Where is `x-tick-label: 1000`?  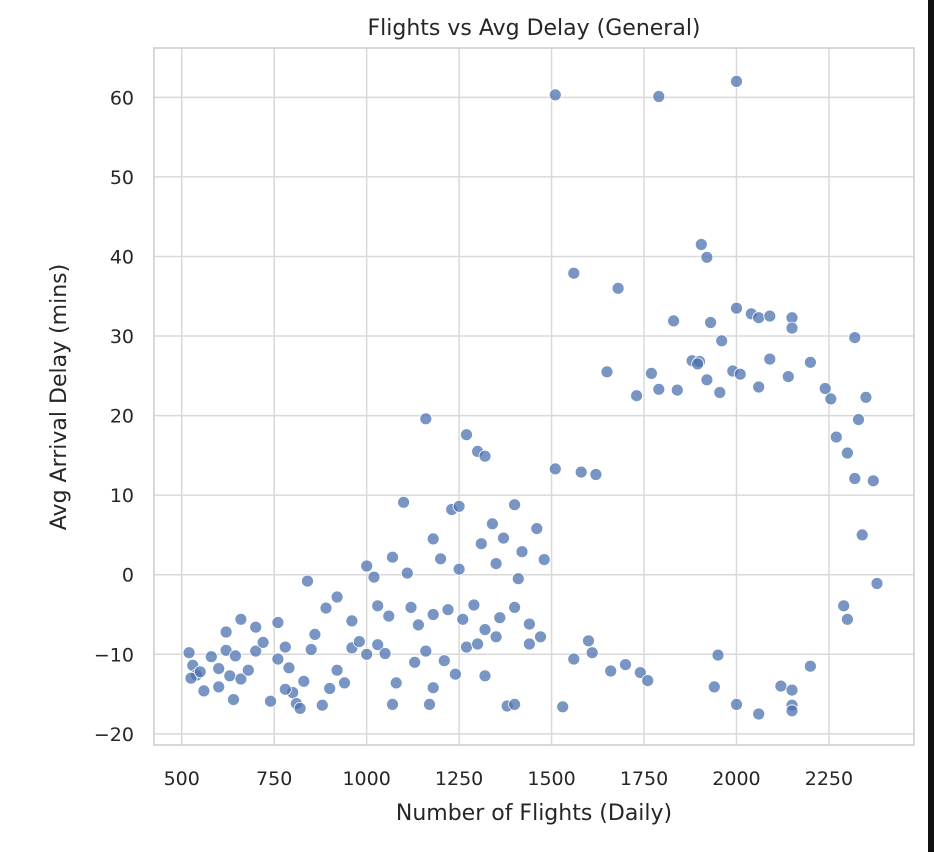 x-tick-label: 1000 is located at coordinates (366, 779).